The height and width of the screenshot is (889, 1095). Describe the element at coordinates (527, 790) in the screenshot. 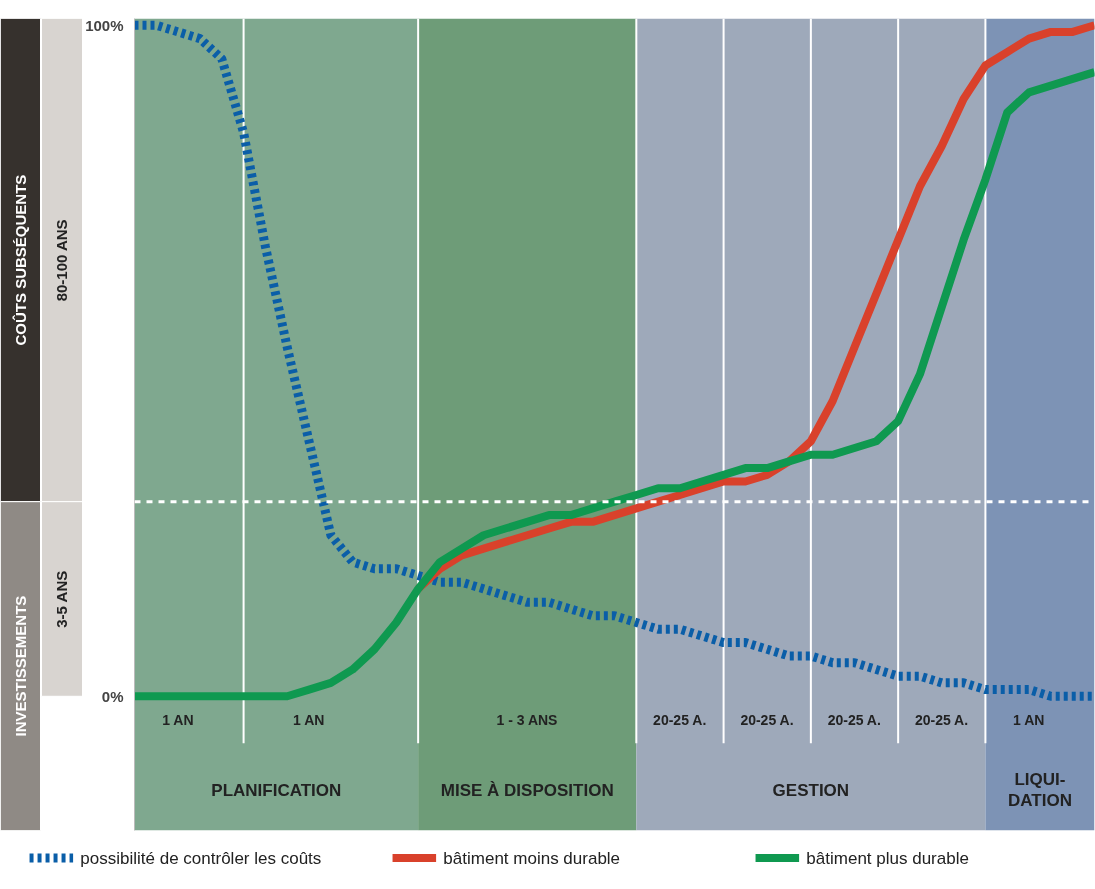

I see `annotation: MISE À DISPOSITION` at that location.